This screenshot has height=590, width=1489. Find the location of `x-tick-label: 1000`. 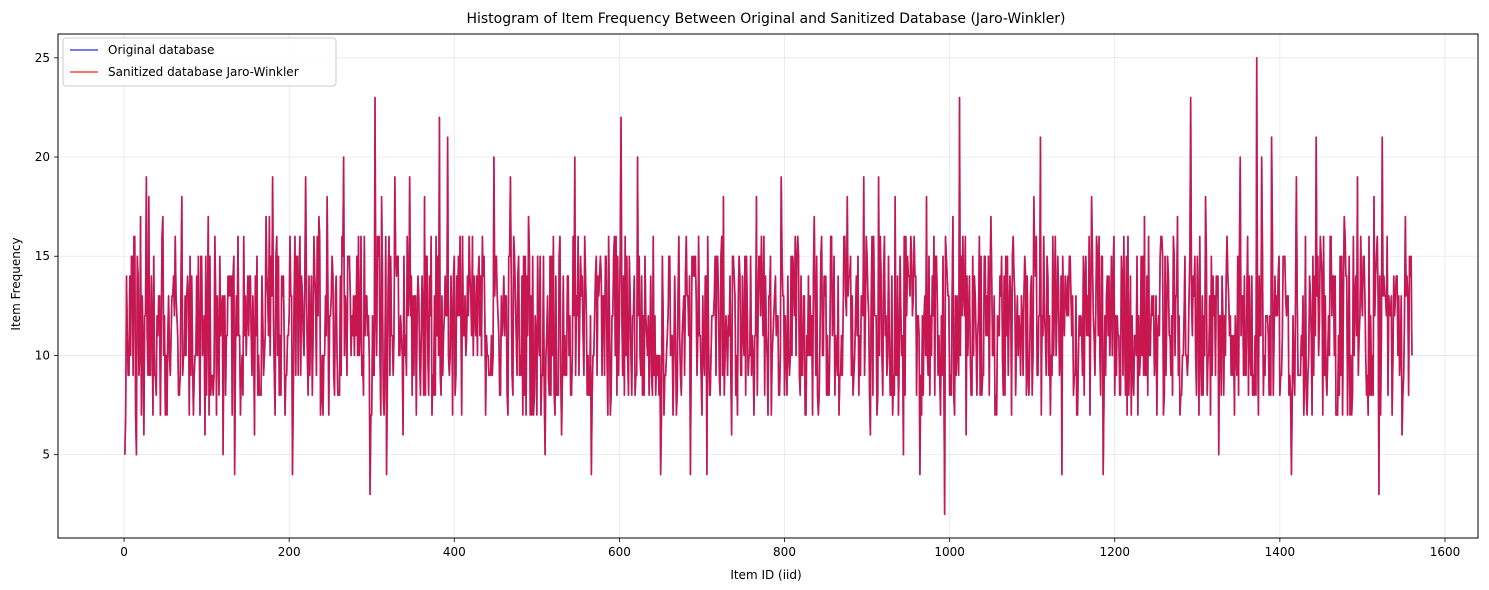

x-tick-label: 1000 is located at coordinates (949, 552).